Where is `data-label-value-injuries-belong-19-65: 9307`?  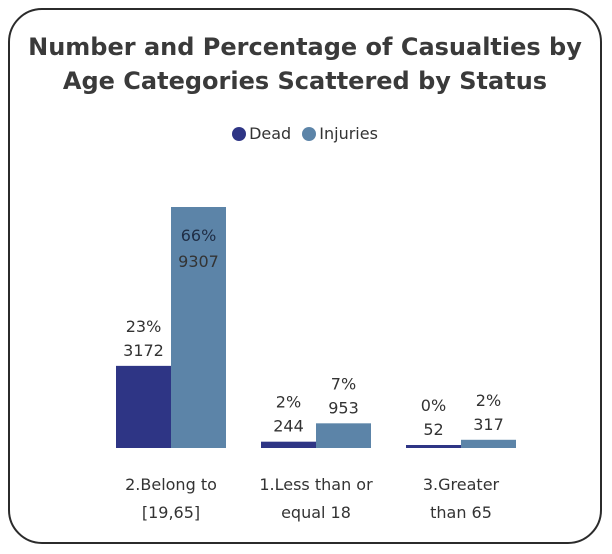 data-label-value-injuries-belong-19-65: 9307 is located at coordinates (198, 261).